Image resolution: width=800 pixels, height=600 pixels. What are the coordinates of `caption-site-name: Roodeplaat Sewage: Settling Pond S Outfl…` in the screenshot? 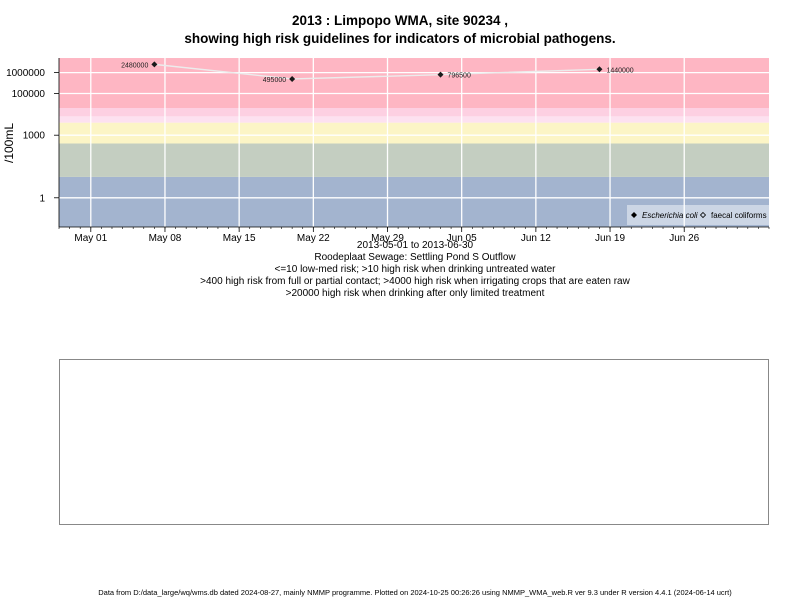 It's located at (415, 257).